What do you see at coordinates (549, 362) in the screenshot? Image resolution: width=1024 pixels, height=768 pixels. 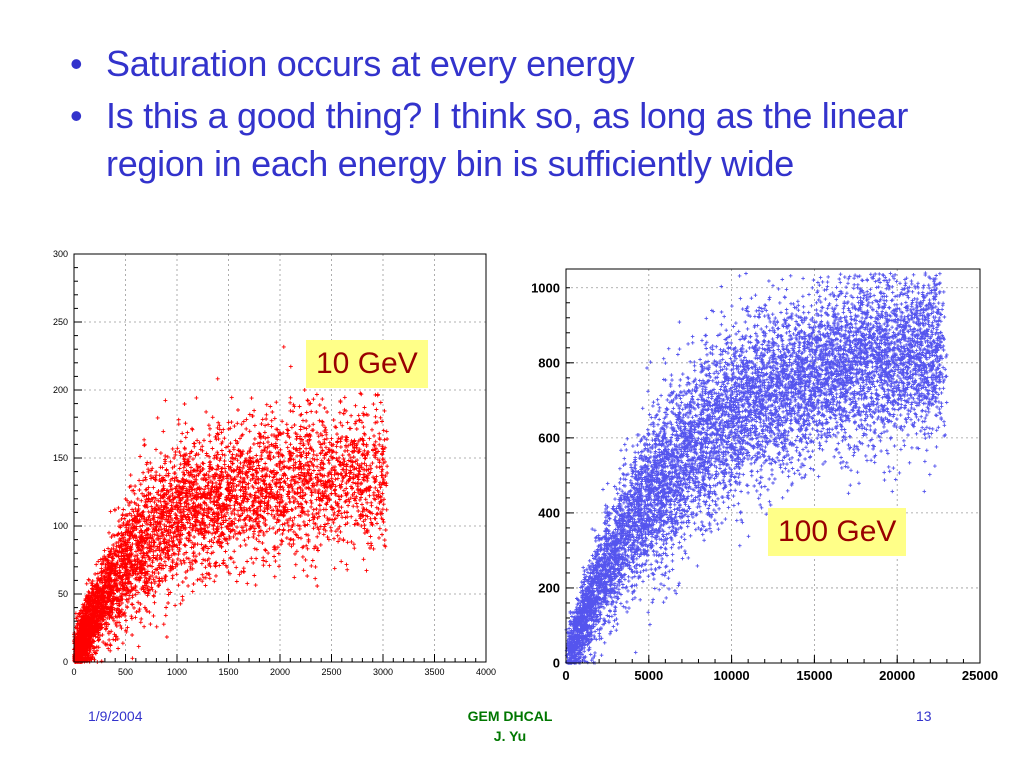 I see `y-tick-label: 800` at bounding box center [549, 362].